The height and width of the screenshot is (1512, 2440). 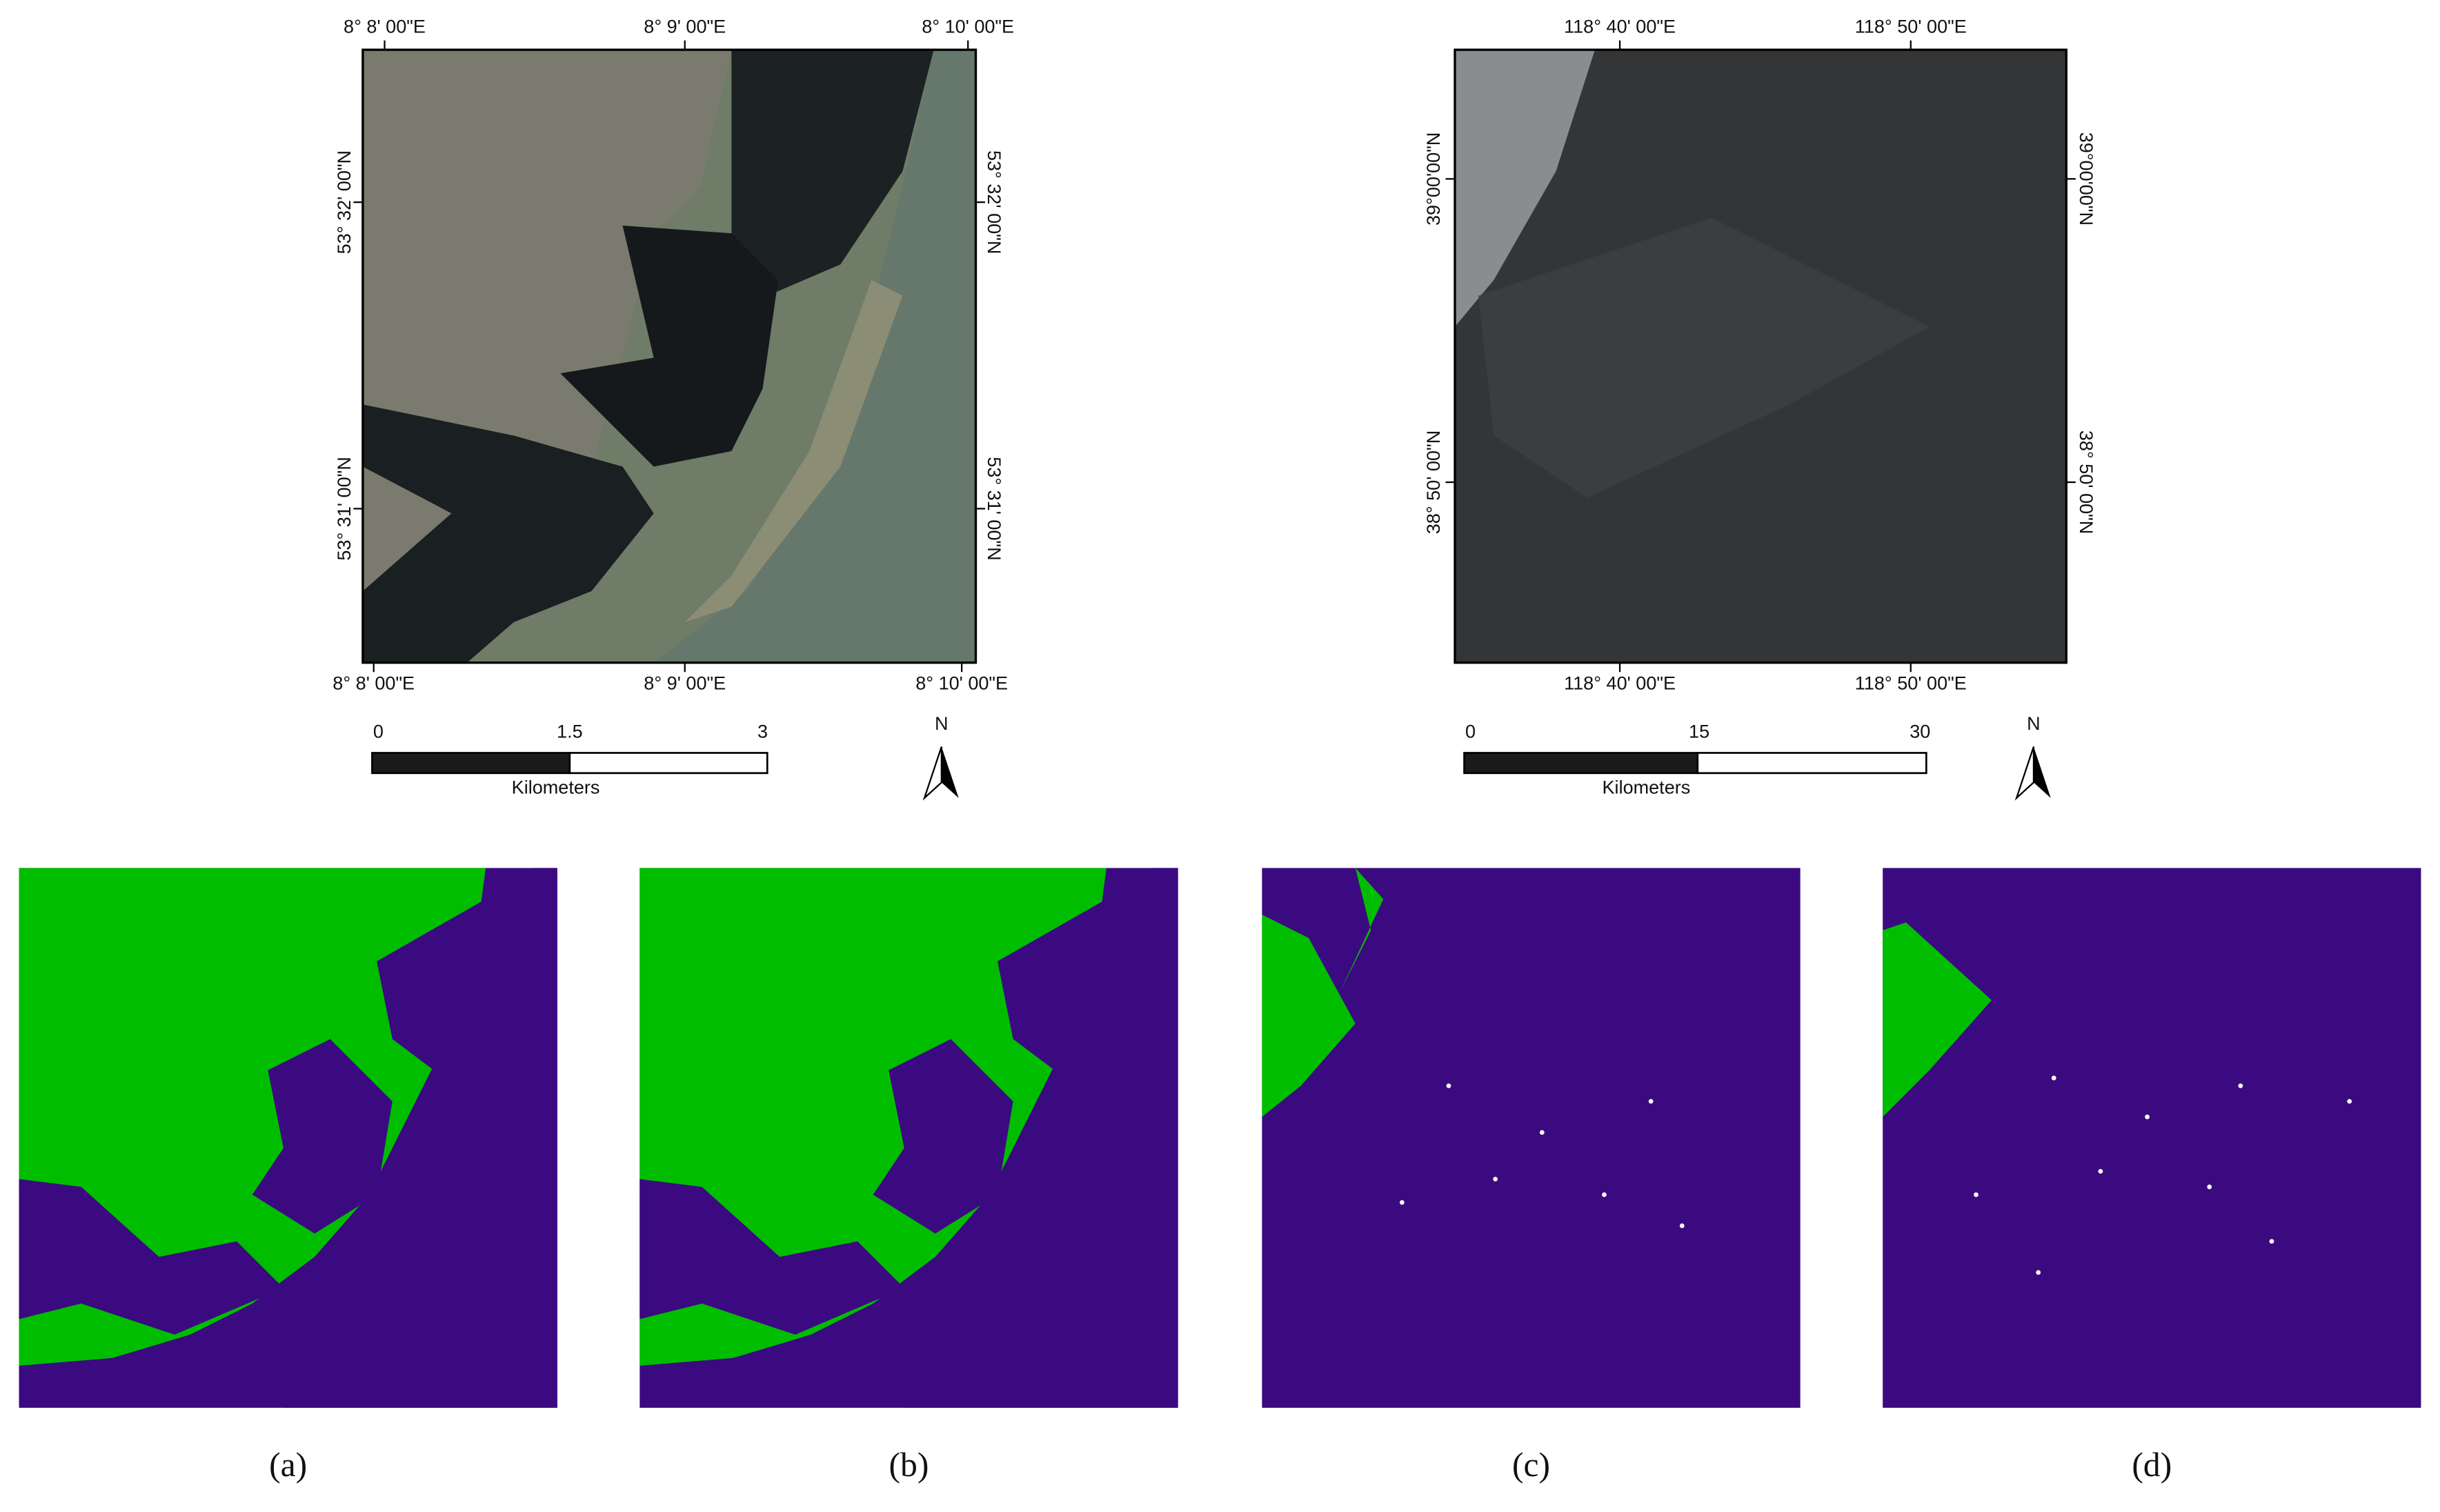 What do you see at coordinates (1920, 731) in the screenshot?
I see `scale-label: 30` at bounding box center [1920, 731].